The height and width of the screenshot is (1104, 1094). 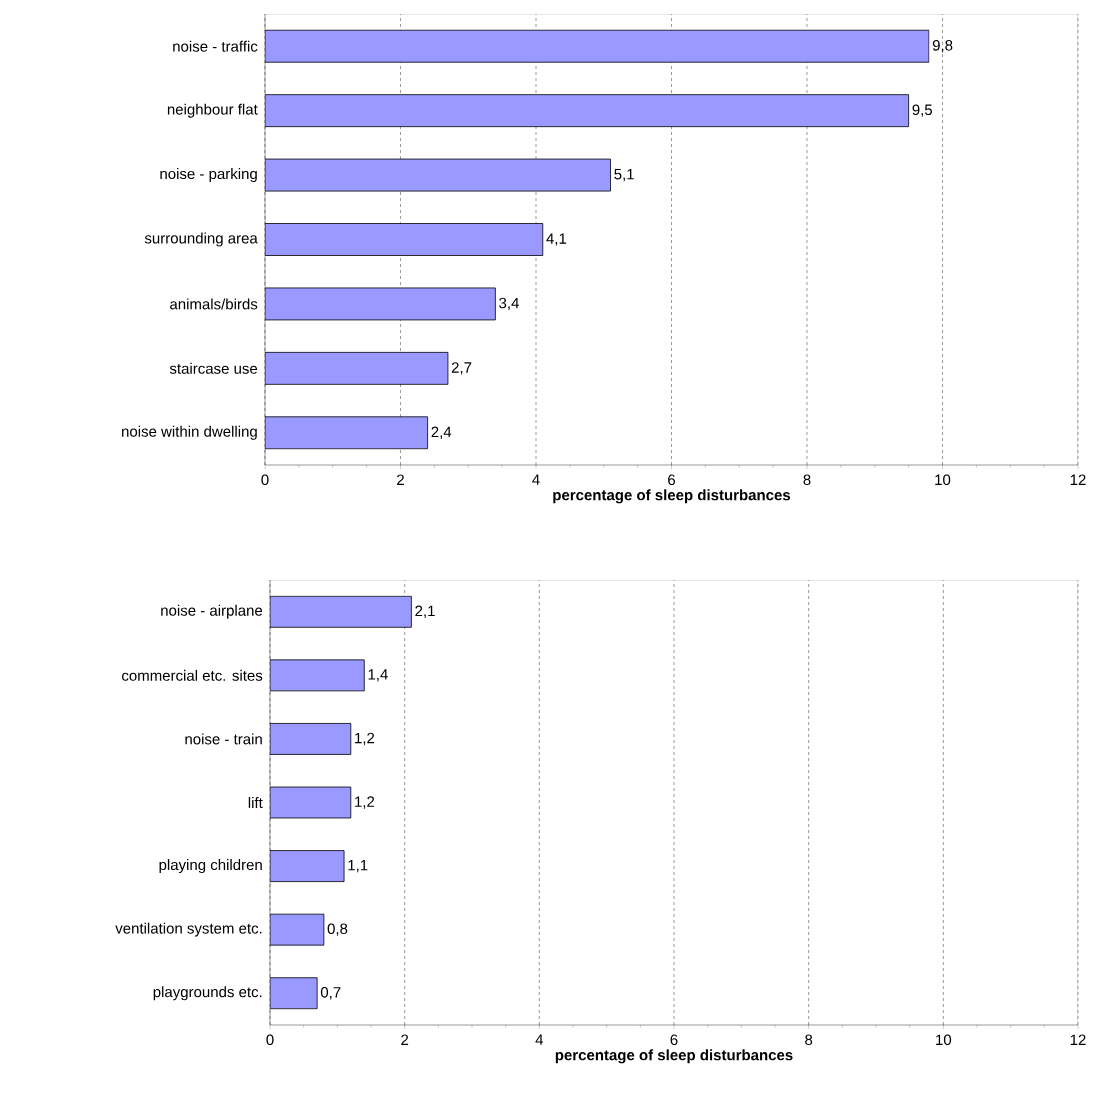 What do you see at coordinates (215, 46) in the screenshot?
I see `y-tick-label: noise - traffic` at bounding box center [215, 46].